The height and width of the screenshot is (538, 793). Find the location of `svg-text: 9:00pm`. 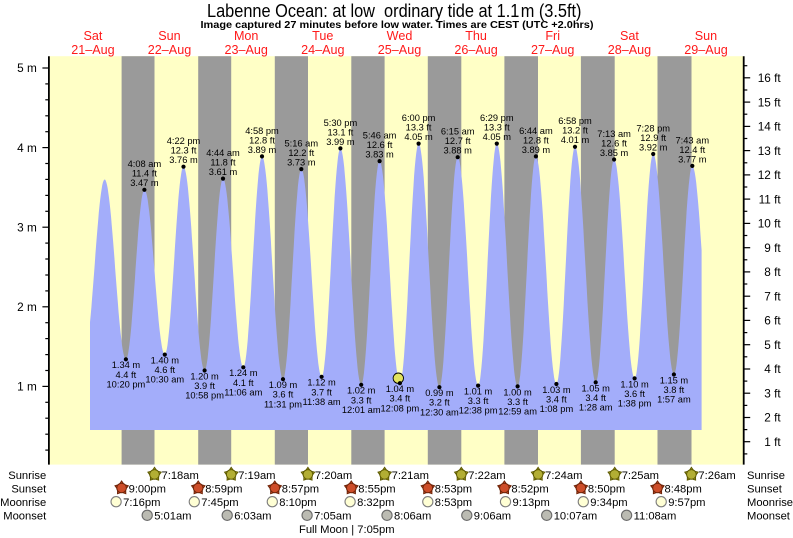

svg-text: 9:00pm is located at coordinates (147, 489).